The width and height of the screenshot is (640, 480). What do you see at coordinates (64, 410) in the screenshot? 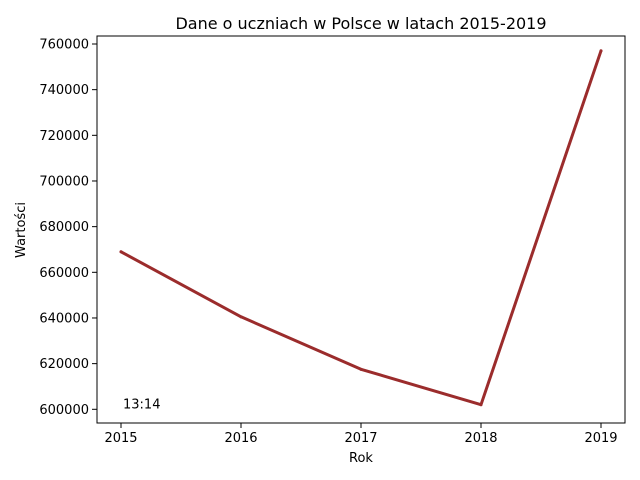
I see `y-tick-label: 600000` at bounding box center [64, 410].